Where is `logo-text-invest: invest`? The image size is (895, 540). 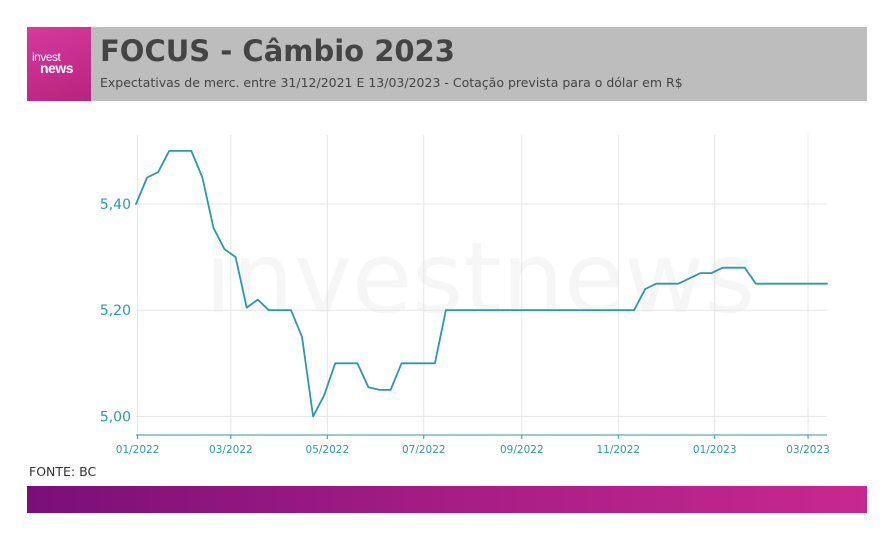 logo-text-invest: invest is located at coordinates (46, 57).